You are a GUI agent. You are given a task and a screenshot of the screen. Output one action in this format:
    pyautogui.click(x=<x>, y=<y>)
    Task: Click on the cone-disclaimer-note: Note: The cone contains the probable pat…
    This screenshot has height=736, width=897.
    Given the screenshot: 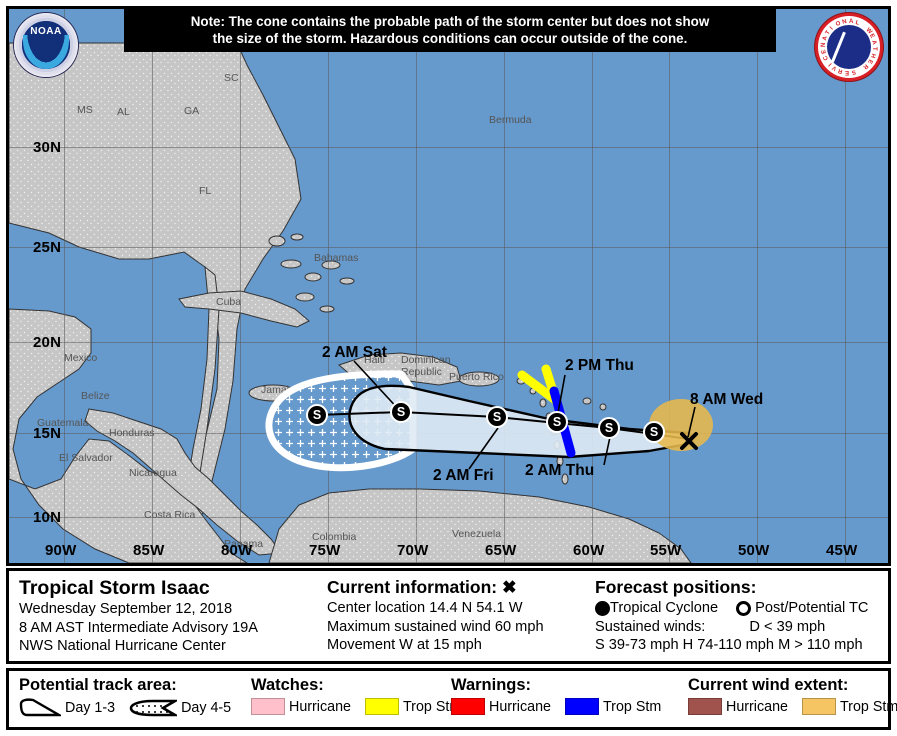 What is the action you would take?
    pyautogui.click(x=450, y=30)
    